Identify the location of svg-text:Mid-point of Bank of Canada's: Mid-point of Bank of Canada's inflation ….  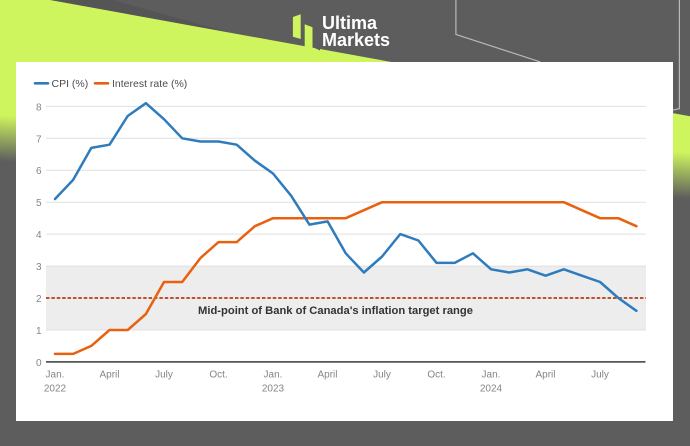
(335, 311).